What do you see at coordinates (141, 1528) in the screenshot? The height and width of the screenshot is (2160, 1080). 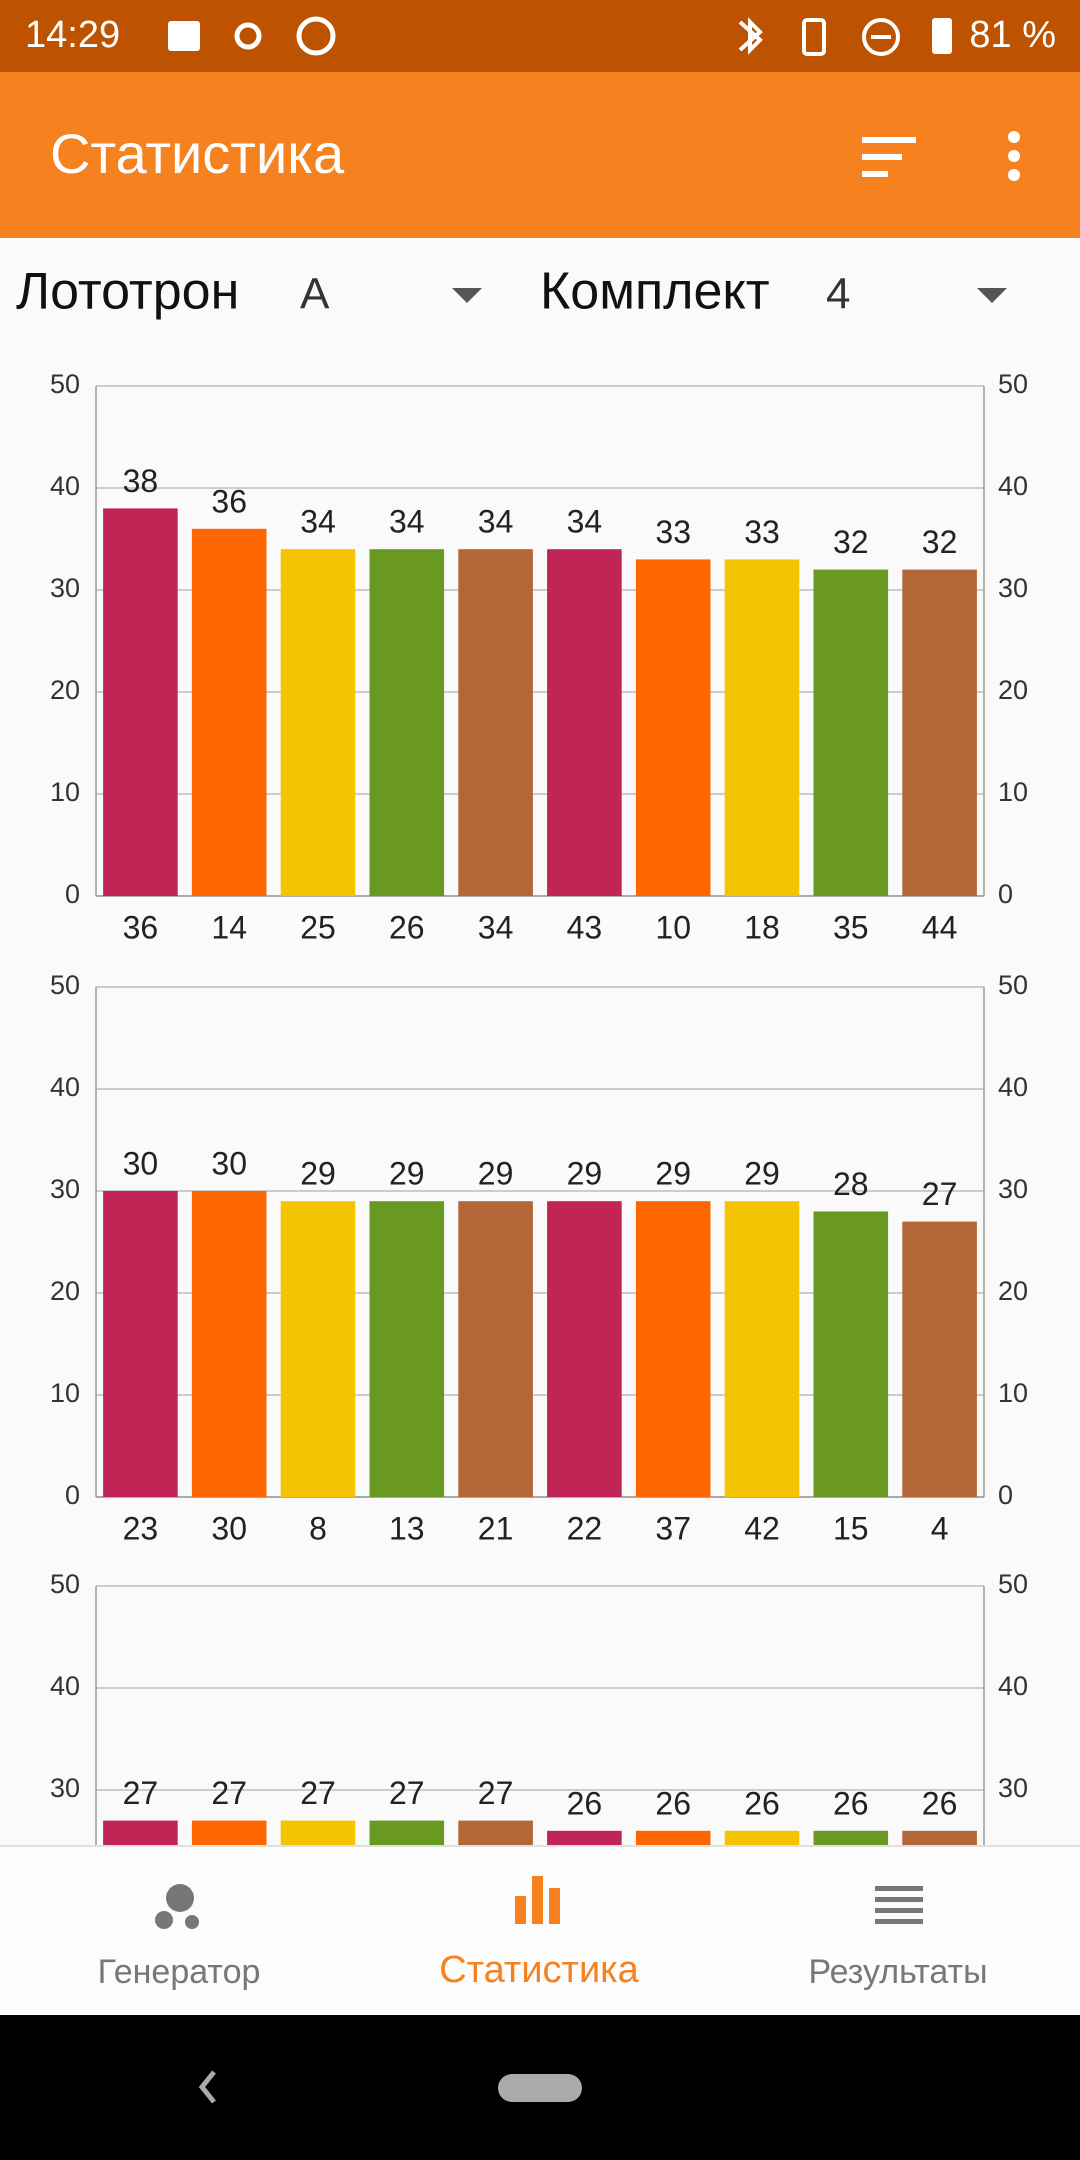 I see `x-tick-label: 23` at bounding box center [141, 1528].